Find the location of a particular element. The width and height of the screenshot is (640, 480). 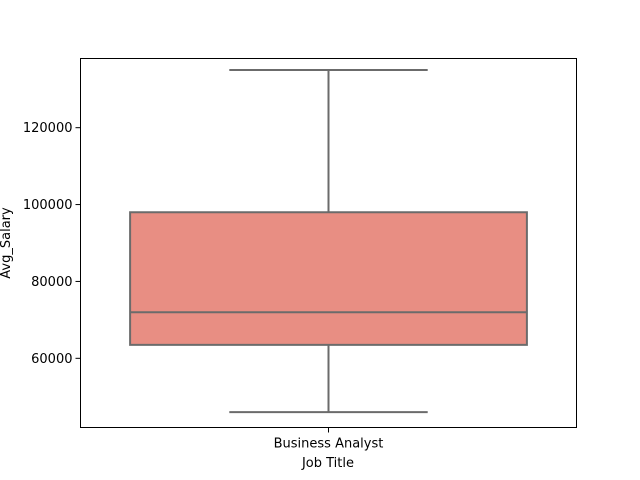

x-axis: Business Analyst is located at coordinates (329, 439).